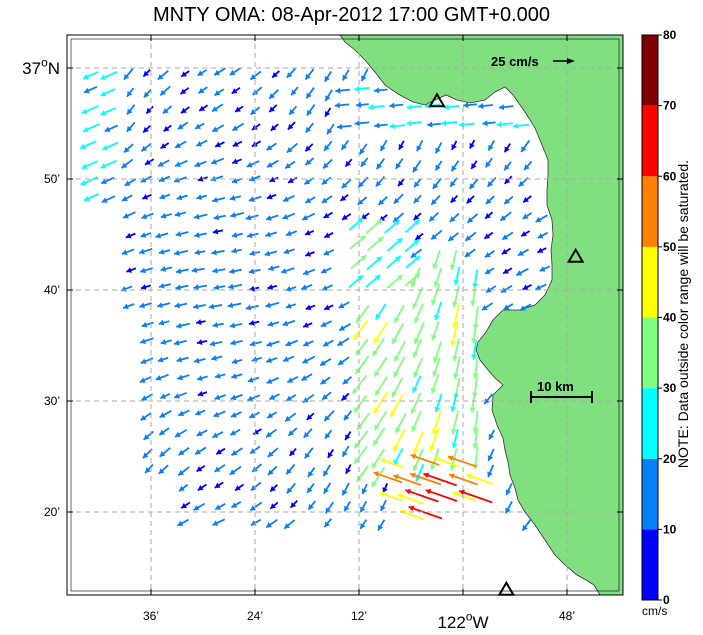 The height and width of the screenshot is (635, 703). I want to click on reference-arrow-label: 25 cm/s, so click(515, 61).